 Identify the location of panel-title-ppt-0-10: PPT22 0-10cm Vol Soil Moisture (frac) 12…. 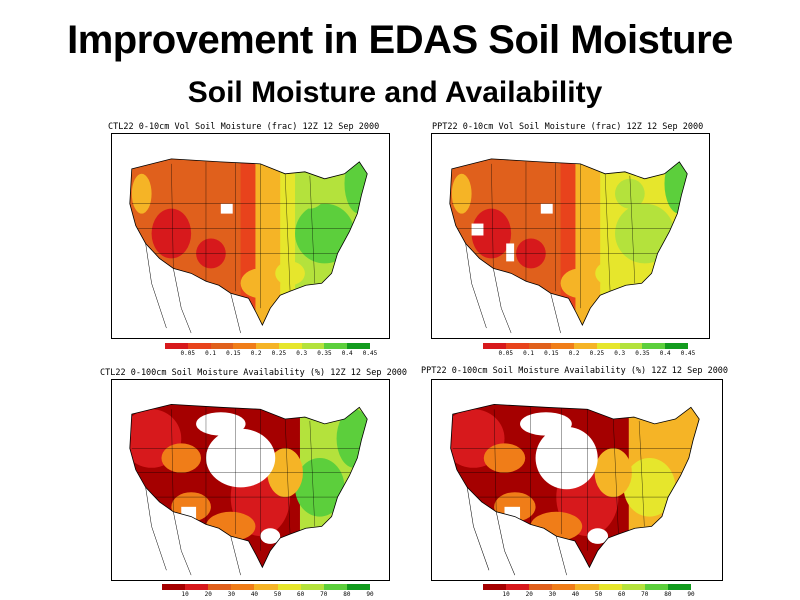
(568, 127).